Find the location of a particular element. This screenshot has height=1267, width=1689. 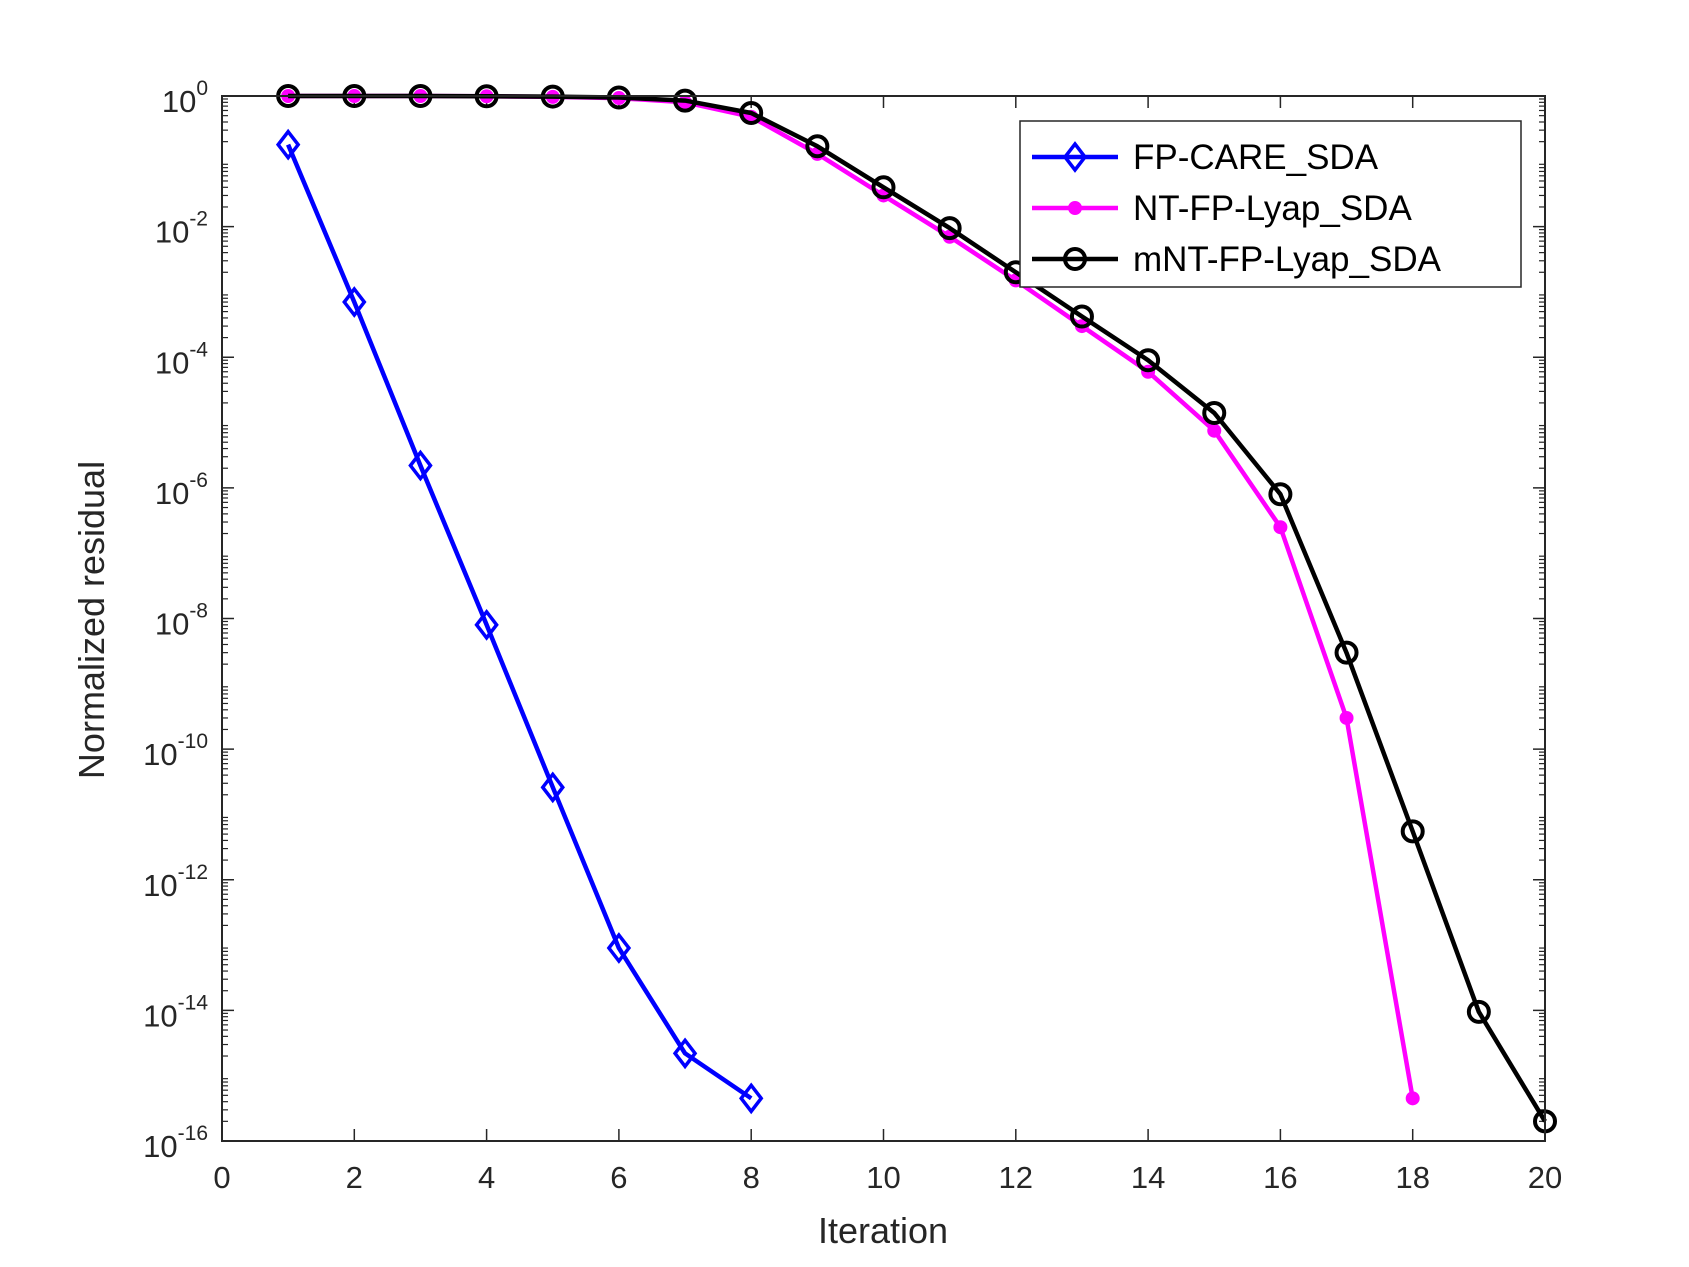

y-tick-label: 10⁻⁴ is located at coordinates (181, 359).